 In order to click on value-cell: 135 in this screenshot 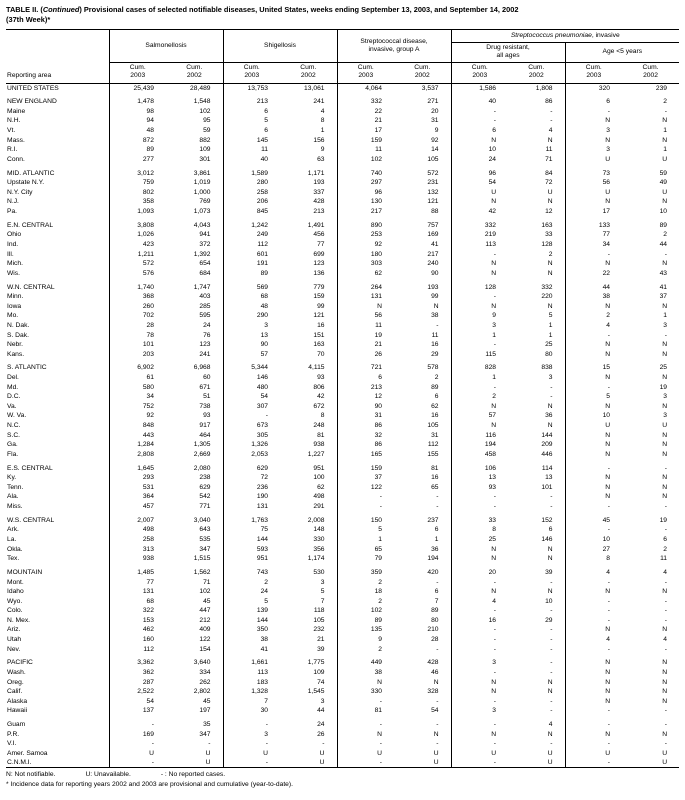, I will do `click(365, 630)`.